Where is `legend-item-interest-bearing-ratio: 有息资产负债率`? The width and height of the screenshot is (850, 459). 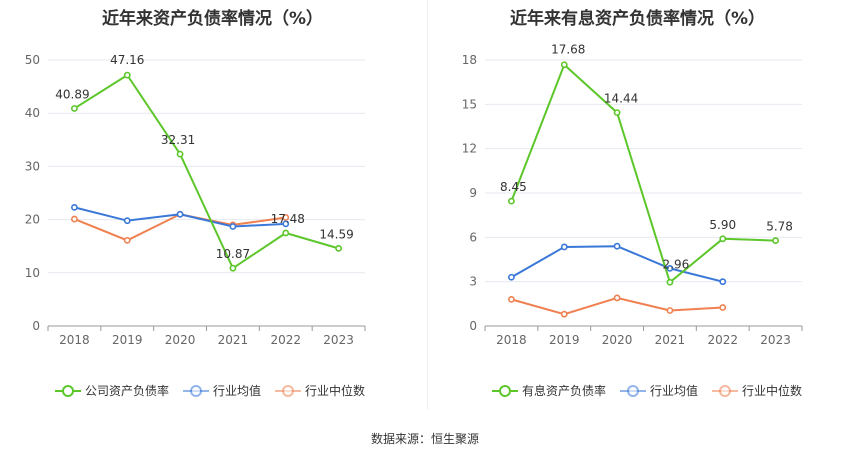
legend-item-interest-bearing-ratio: 有息资产负债率 is located at coordinates (549, 390).